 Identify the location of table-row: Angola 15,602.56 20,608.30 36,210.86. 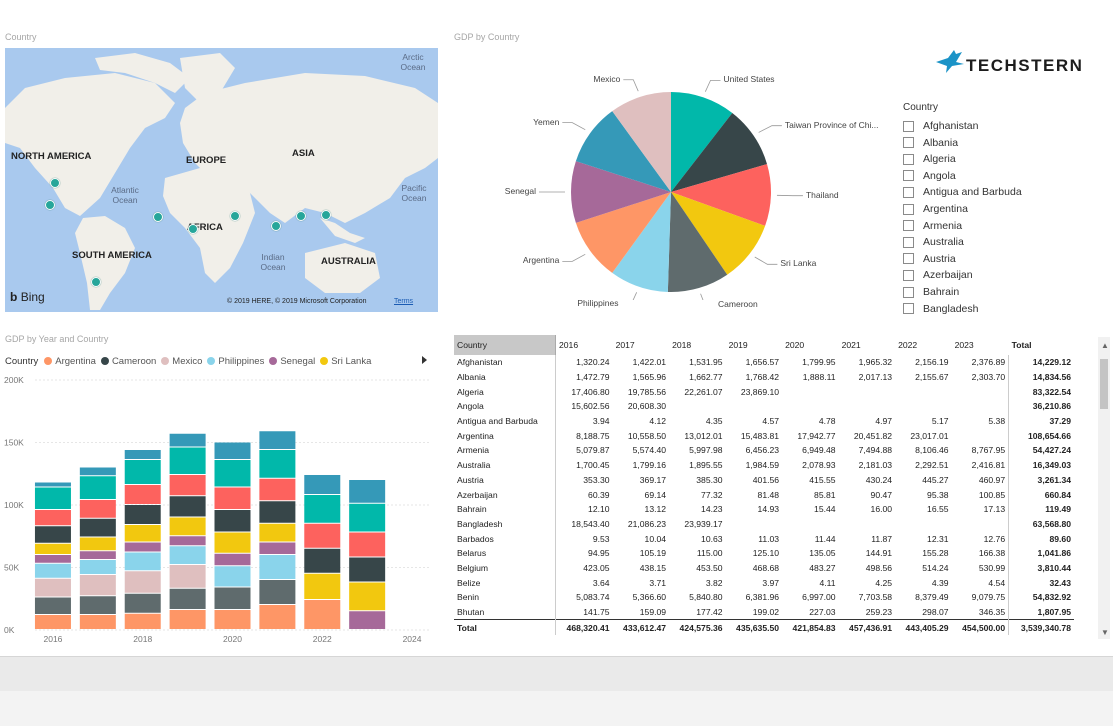
(764, 406).